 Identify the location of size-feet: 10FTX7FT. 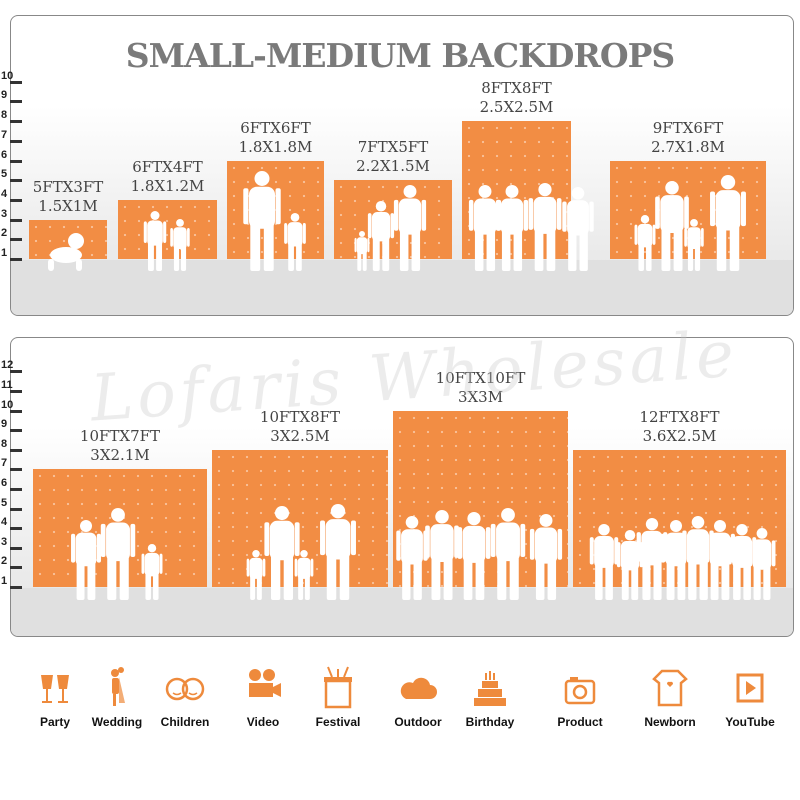
(120, 436).